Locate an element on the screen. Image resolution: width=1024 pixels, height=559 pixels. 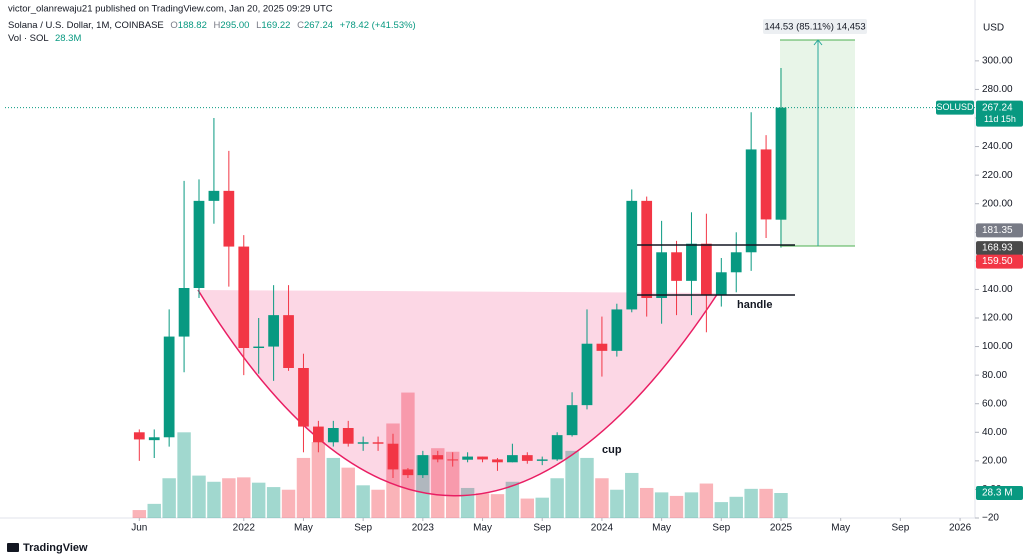
x-tick-label: 2026 is located at coordinates (960, 528).